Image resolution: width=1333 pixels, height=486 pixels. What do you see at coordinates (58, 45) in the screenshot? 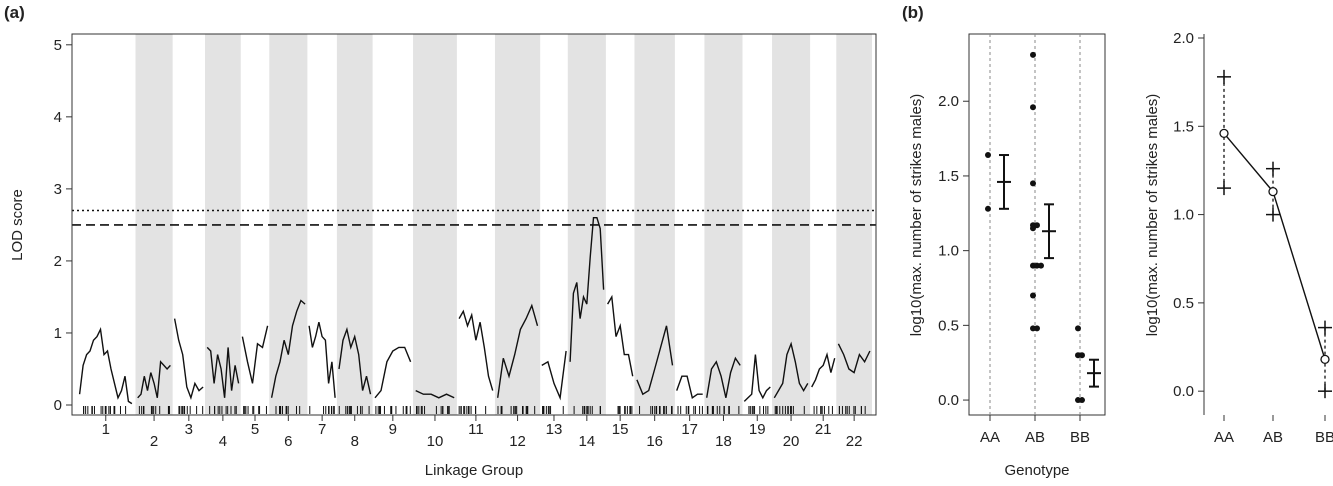
I see `y-tick-label: 5` at bounding box center [58, 45].